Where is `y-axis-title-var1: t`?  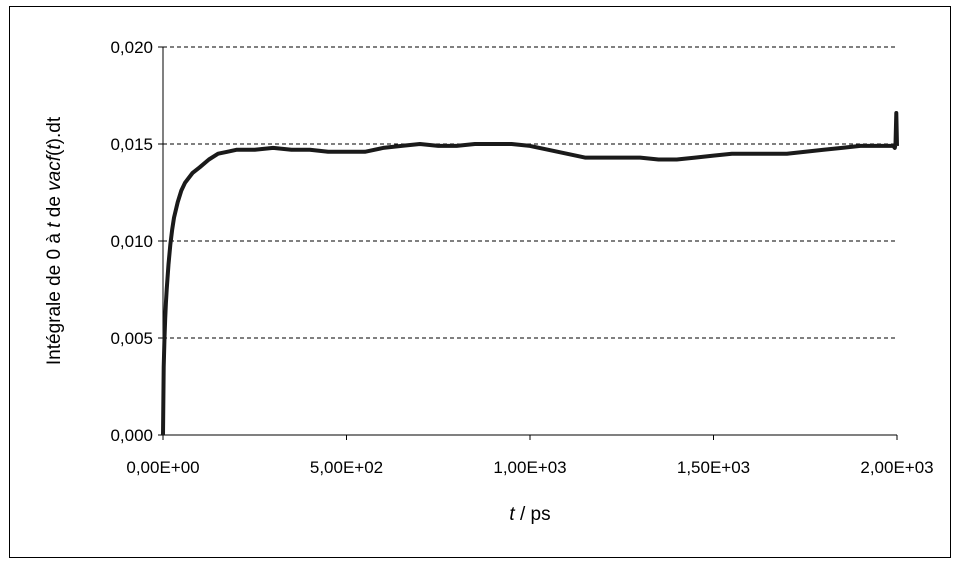
y-axis-title-var1: t is located at coordinates (54, 225).